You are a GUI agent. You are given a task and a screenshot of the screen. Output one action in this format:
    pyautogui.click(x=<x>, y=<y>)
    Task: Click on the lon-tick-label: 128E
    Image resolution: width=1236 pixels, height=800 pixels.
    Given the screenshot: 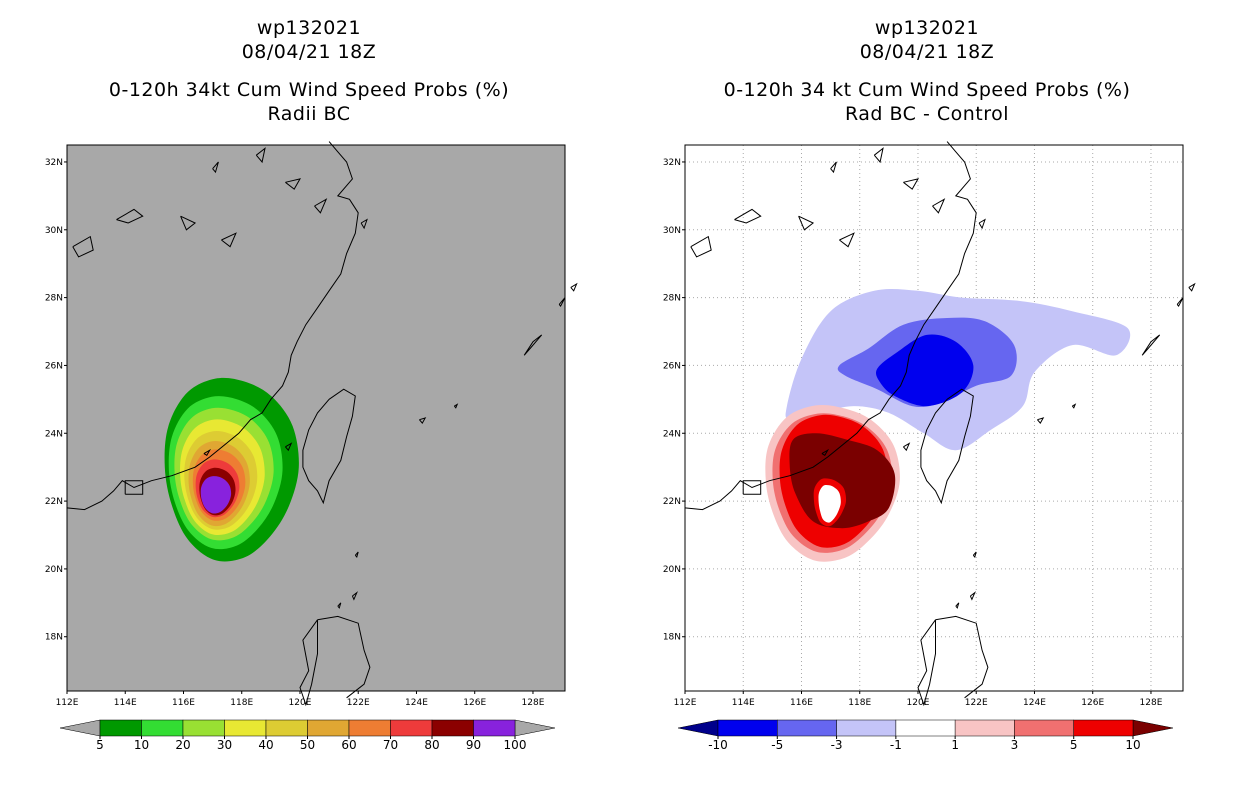 What is the action you would take?
    pyautogui.click(x=533, y=703)
    